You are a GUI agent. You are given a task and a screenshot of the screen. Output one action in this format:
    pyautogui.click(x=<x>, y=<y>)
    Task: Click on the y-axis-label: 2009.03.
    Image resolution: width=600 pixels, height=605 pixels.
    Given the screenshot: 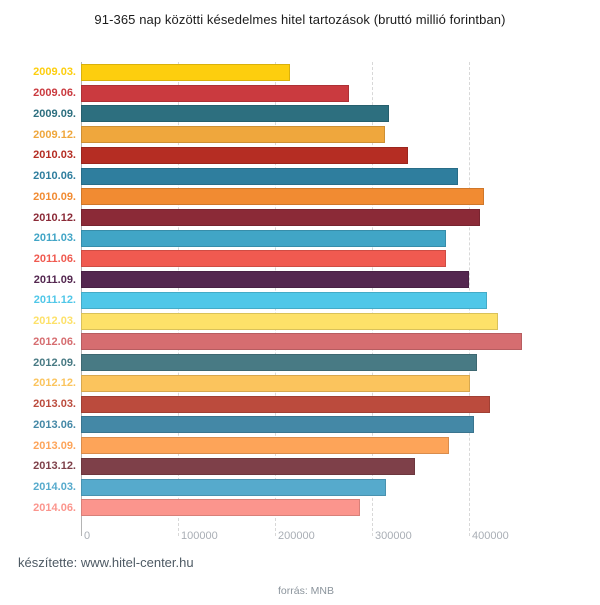 What is the action you would take?
    pyautogui.click(x=54, y=72)
    